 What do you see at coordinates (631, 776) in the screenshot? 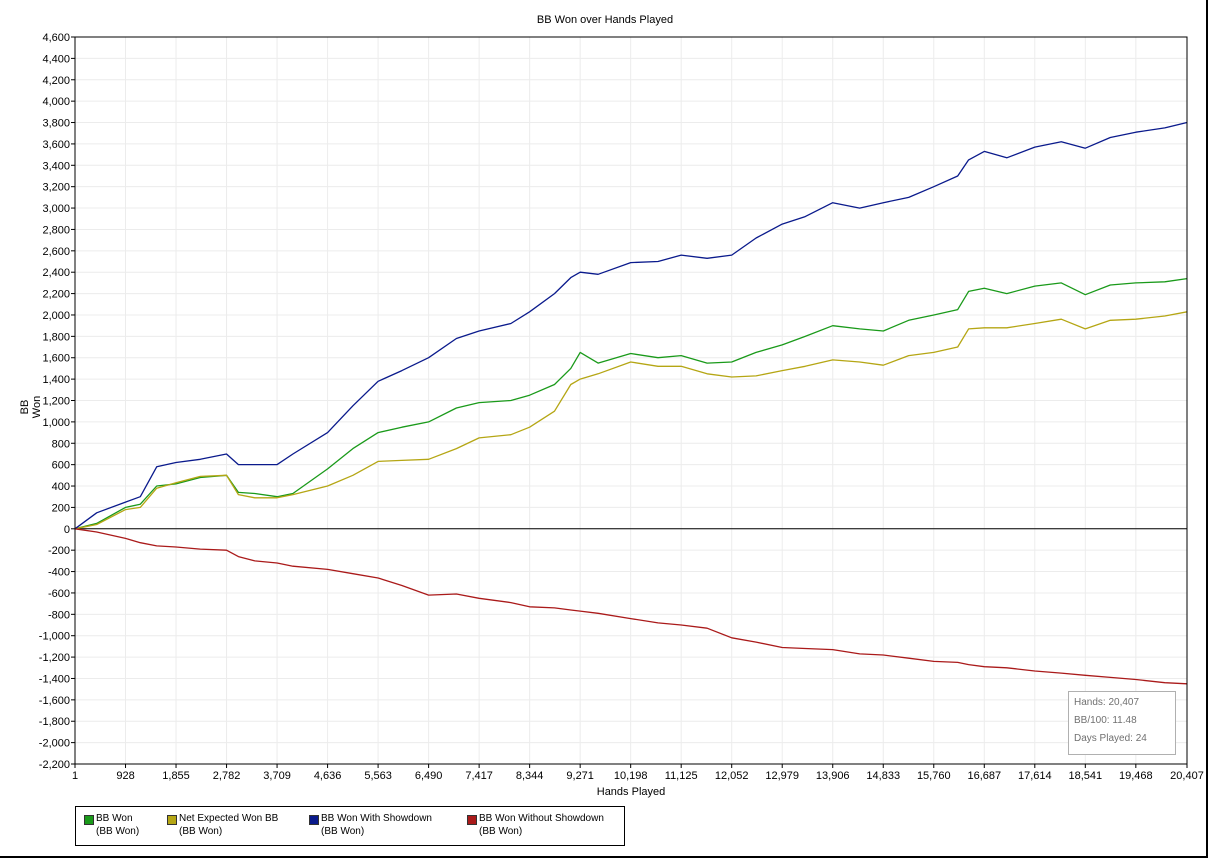
I see `x-tick-label: 10,198` at bounding box center [631, 776].